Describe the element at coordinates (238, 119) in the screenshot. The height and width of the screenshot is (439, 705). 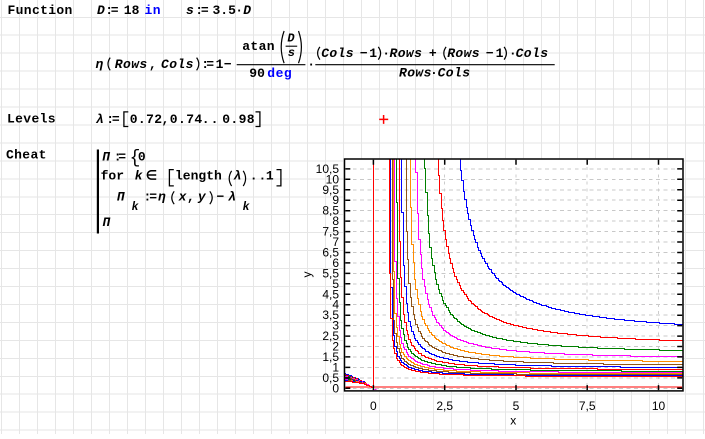
I see `svg-text: 0.98` at that location.